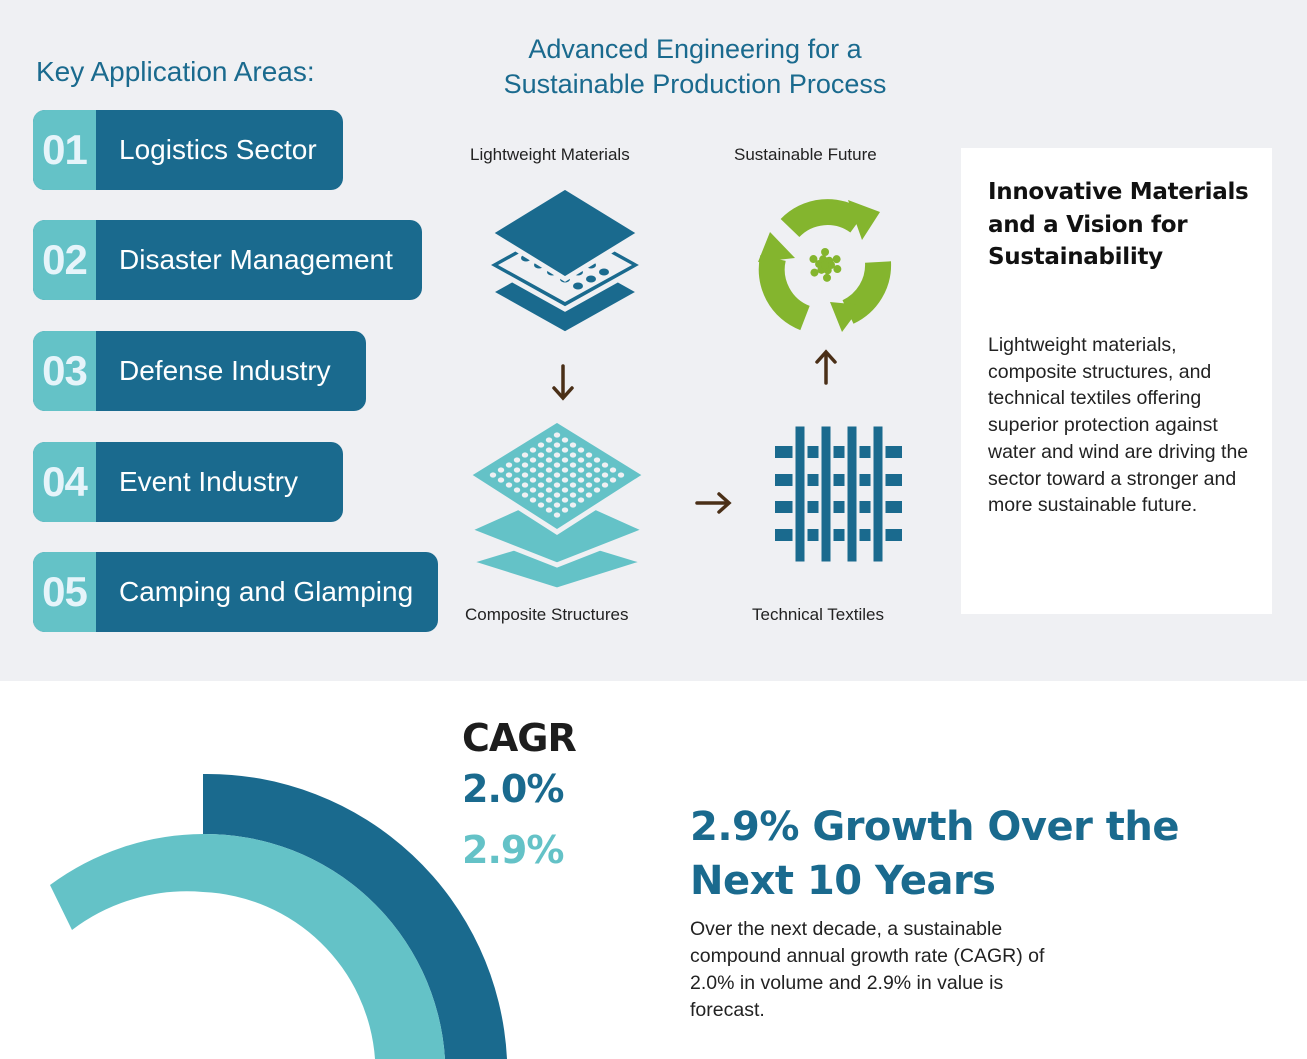 This screenshot has height=1059, width=1307. Describe the element at coordinates (513, 789) in the screenshot. I see `cagr-volume-value: 2.0%` at that location.